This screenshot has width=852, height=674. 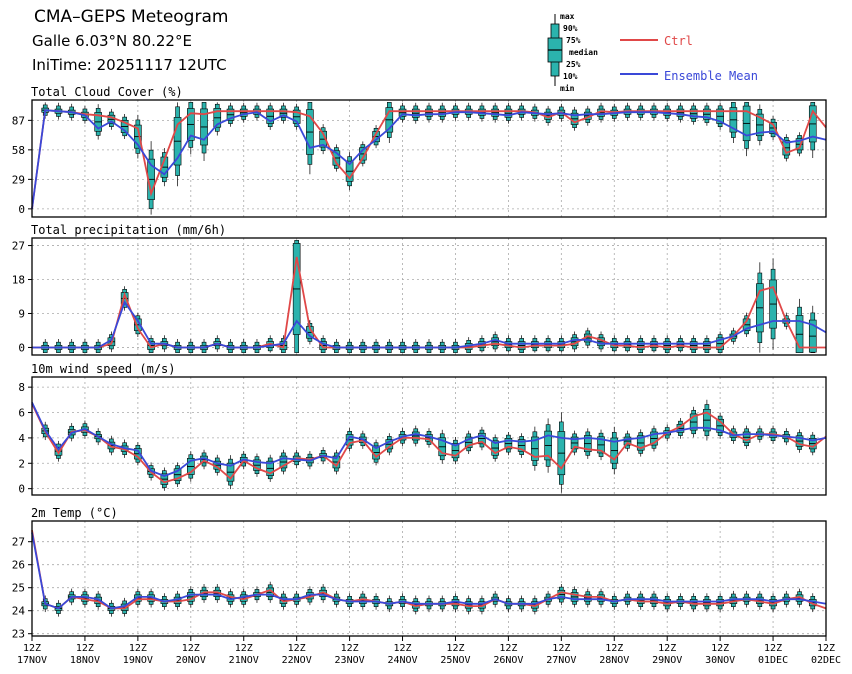 What do you see at coordinates (191, 660) in the screenshot?
I see `x-tick-date: 20NOV` at bounding box center [191, 660].